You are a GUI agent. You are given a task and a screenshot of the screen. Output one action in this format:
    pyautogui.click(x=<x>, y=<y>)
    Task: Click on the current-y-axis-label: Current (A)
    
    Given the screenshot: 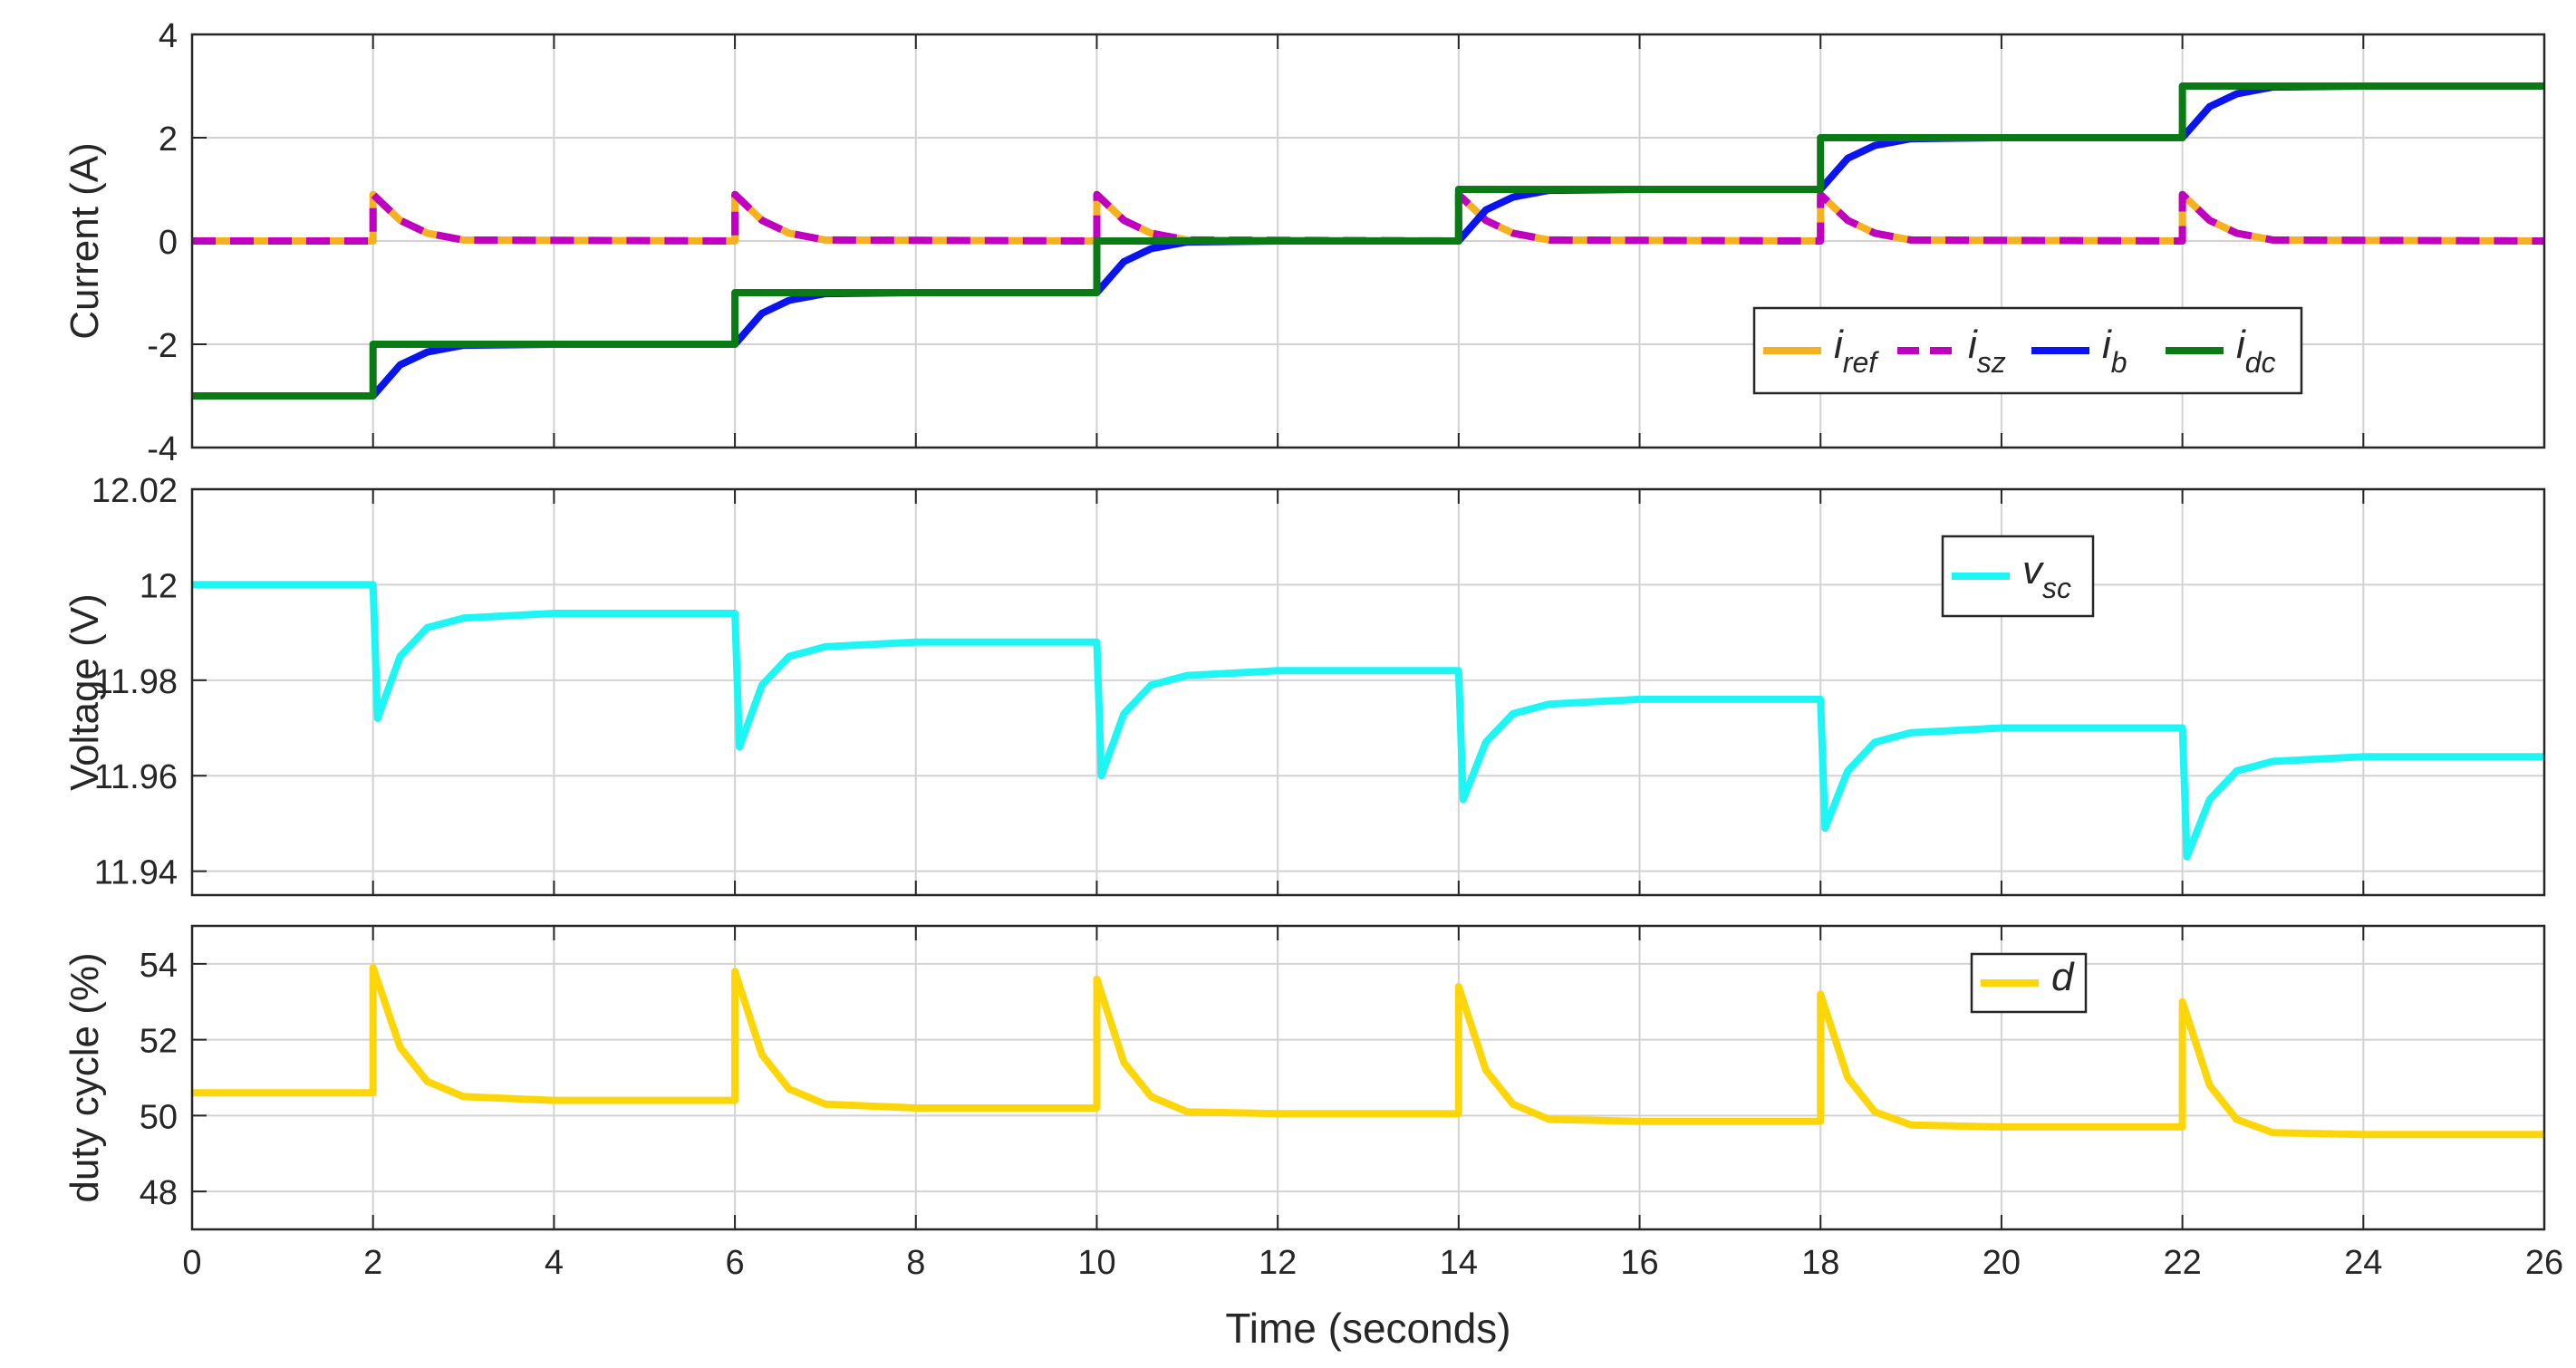 What is the action you would take?
    pyautogui.click(x=85, y=241)
    